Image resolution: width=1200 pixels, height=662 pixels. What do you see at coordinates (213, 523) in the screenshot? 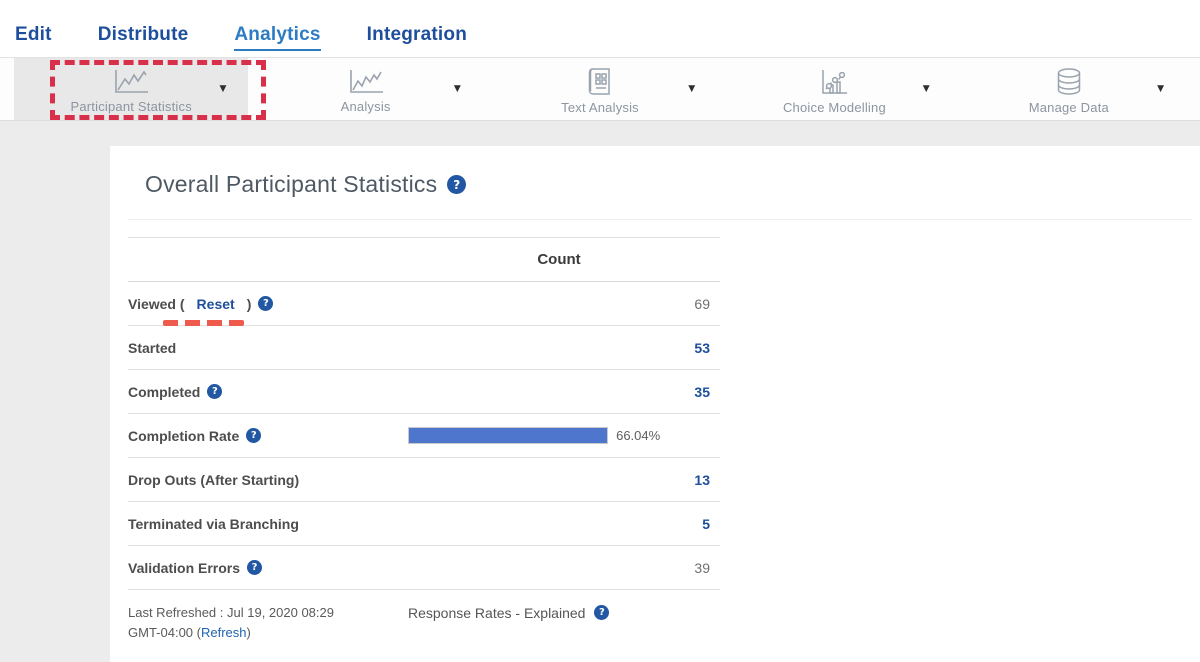
I see `terminated-label: Terminated via Branching` at bounding box center [213, 523].